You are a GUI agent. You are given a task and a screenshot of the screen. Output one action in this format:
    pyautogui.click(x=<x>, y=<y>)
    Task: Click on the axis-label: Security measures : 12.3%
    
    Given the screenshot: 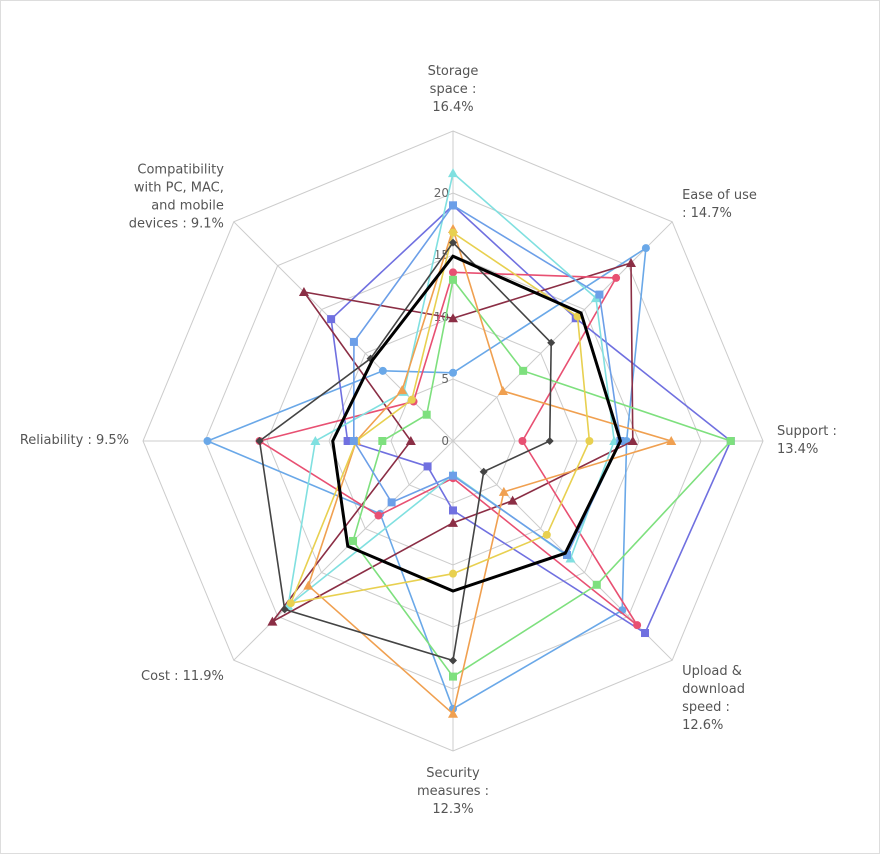 What is the action you would take?
    pyautogui.click(x=453, y=791)
    